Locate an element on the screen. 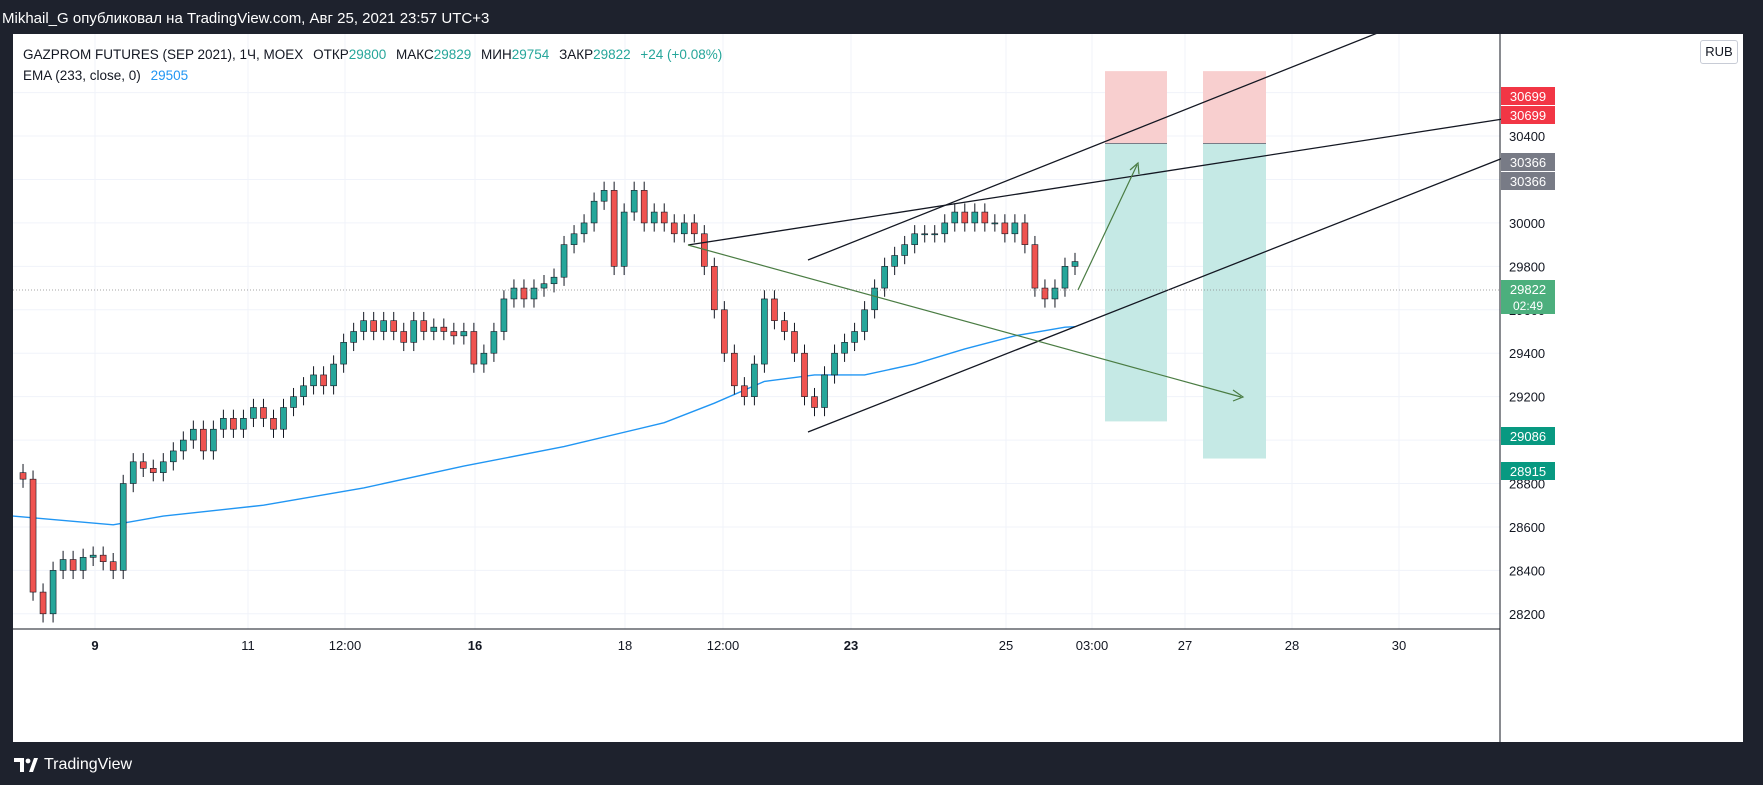  price-tag-red: 30699 is located at coordinates (1528, 96).